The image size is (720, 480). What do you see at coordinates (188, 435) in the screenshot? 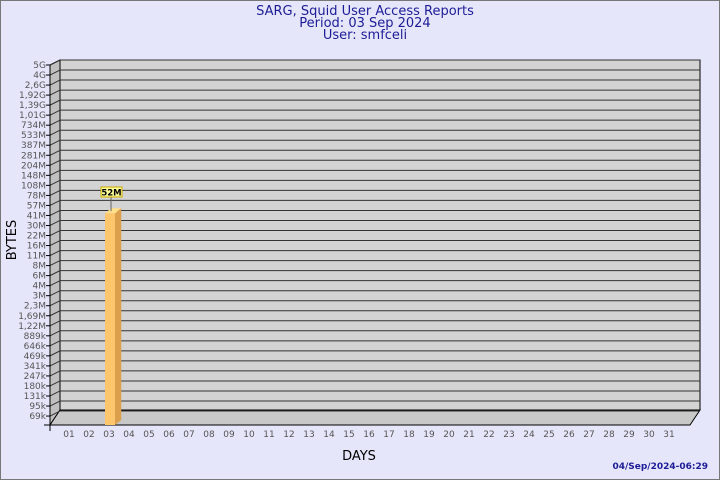
I see `x-tick-label: 07` at bounding box center [188, 435].